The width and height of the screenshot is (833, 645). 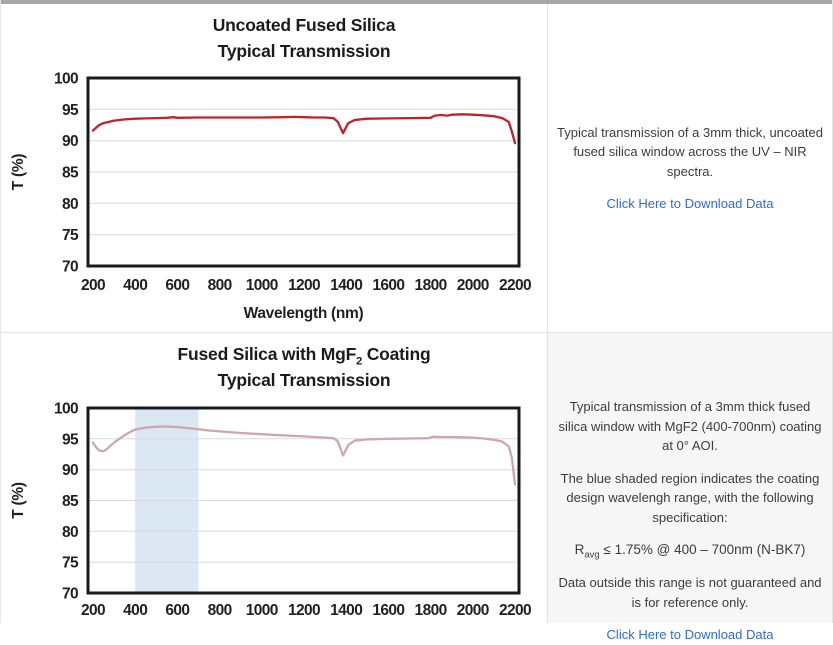 I want to click on chart-title-line1-sub: 2, so click(x=359, y=361).